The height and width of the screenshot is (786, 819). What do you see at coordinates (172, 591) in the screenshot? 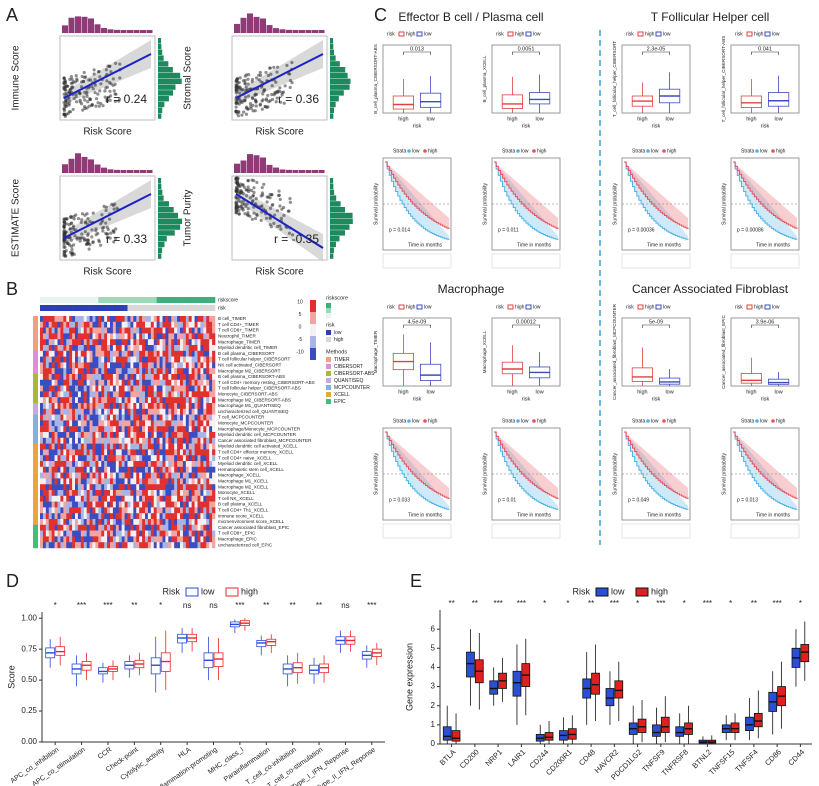
I see `legend-title: Risk` at bounding box center [172, 591].